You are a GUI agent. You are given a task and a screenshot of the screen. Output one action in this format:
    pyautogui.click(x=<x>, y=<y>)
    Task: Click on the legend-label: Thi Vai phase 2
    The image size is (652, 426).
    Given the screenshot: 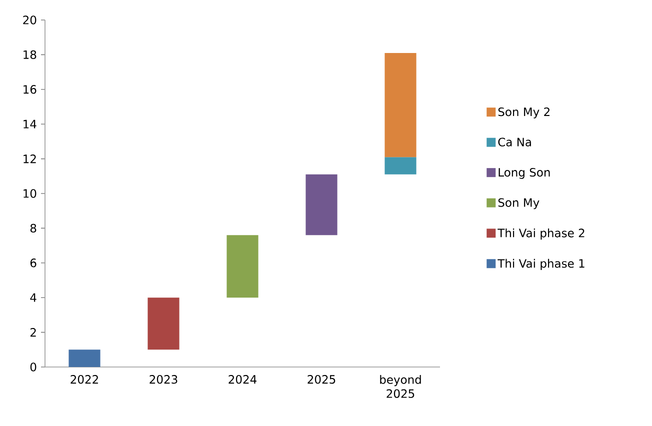 What is the action you would take?
    pyautogui.click(x=541, y=234)
    